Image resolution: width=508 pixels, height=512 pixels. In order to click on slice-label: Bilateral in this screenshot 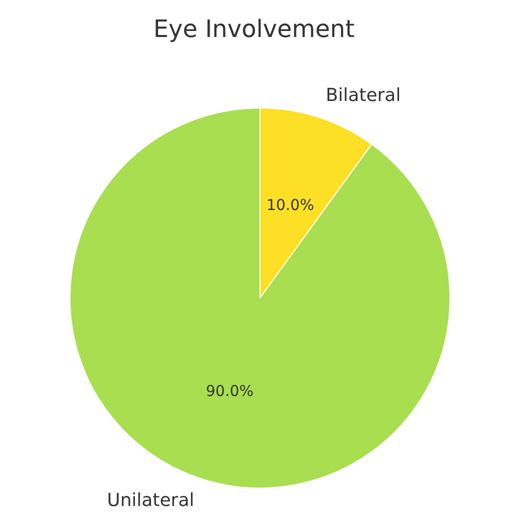, I will do `click(363, 95)`.